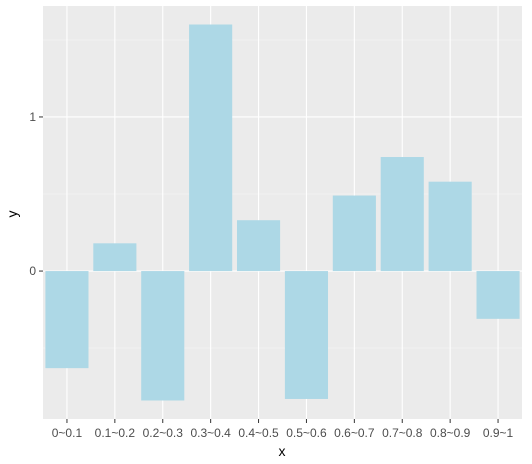 Image resolution: width=532 pixels, height=464 pixels. I want to click on x-tick-label: 0.1~0.2, so click(115, 433).